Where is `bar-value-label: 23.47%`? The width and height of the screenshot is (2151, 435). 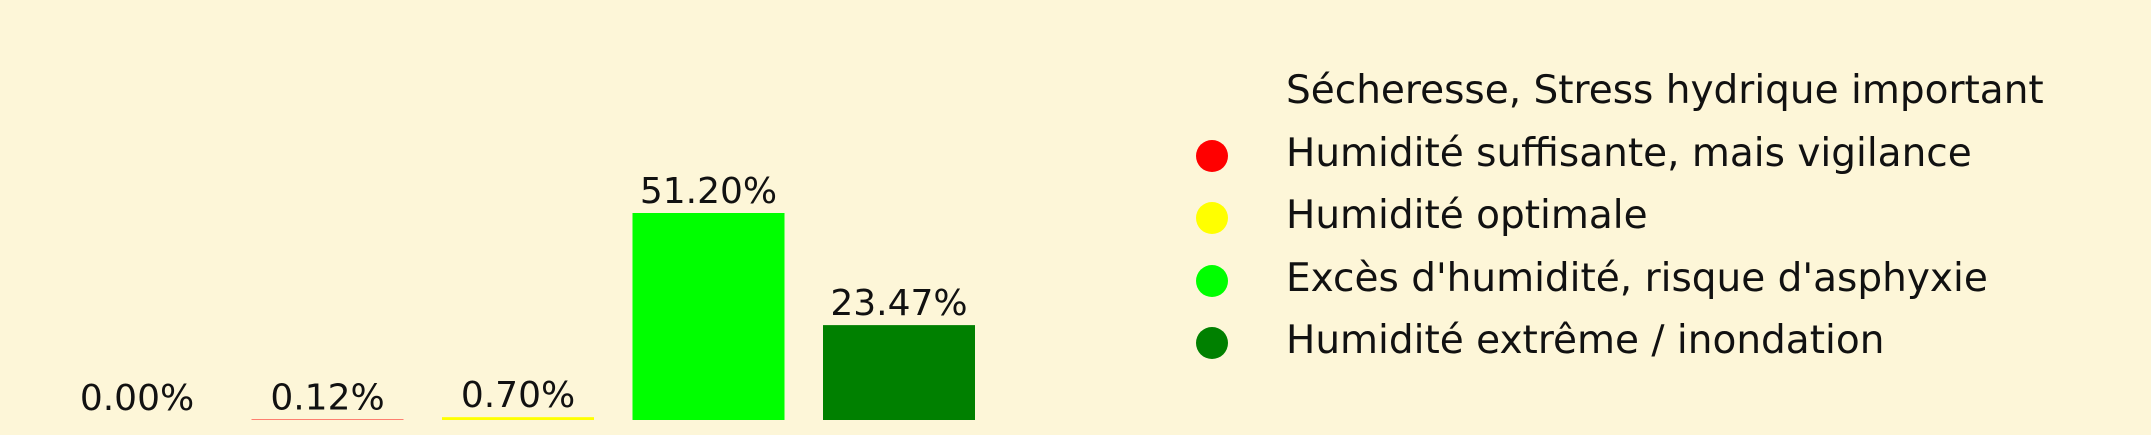
bar-value-label: 23.47% is located at coordinates (898, 303).